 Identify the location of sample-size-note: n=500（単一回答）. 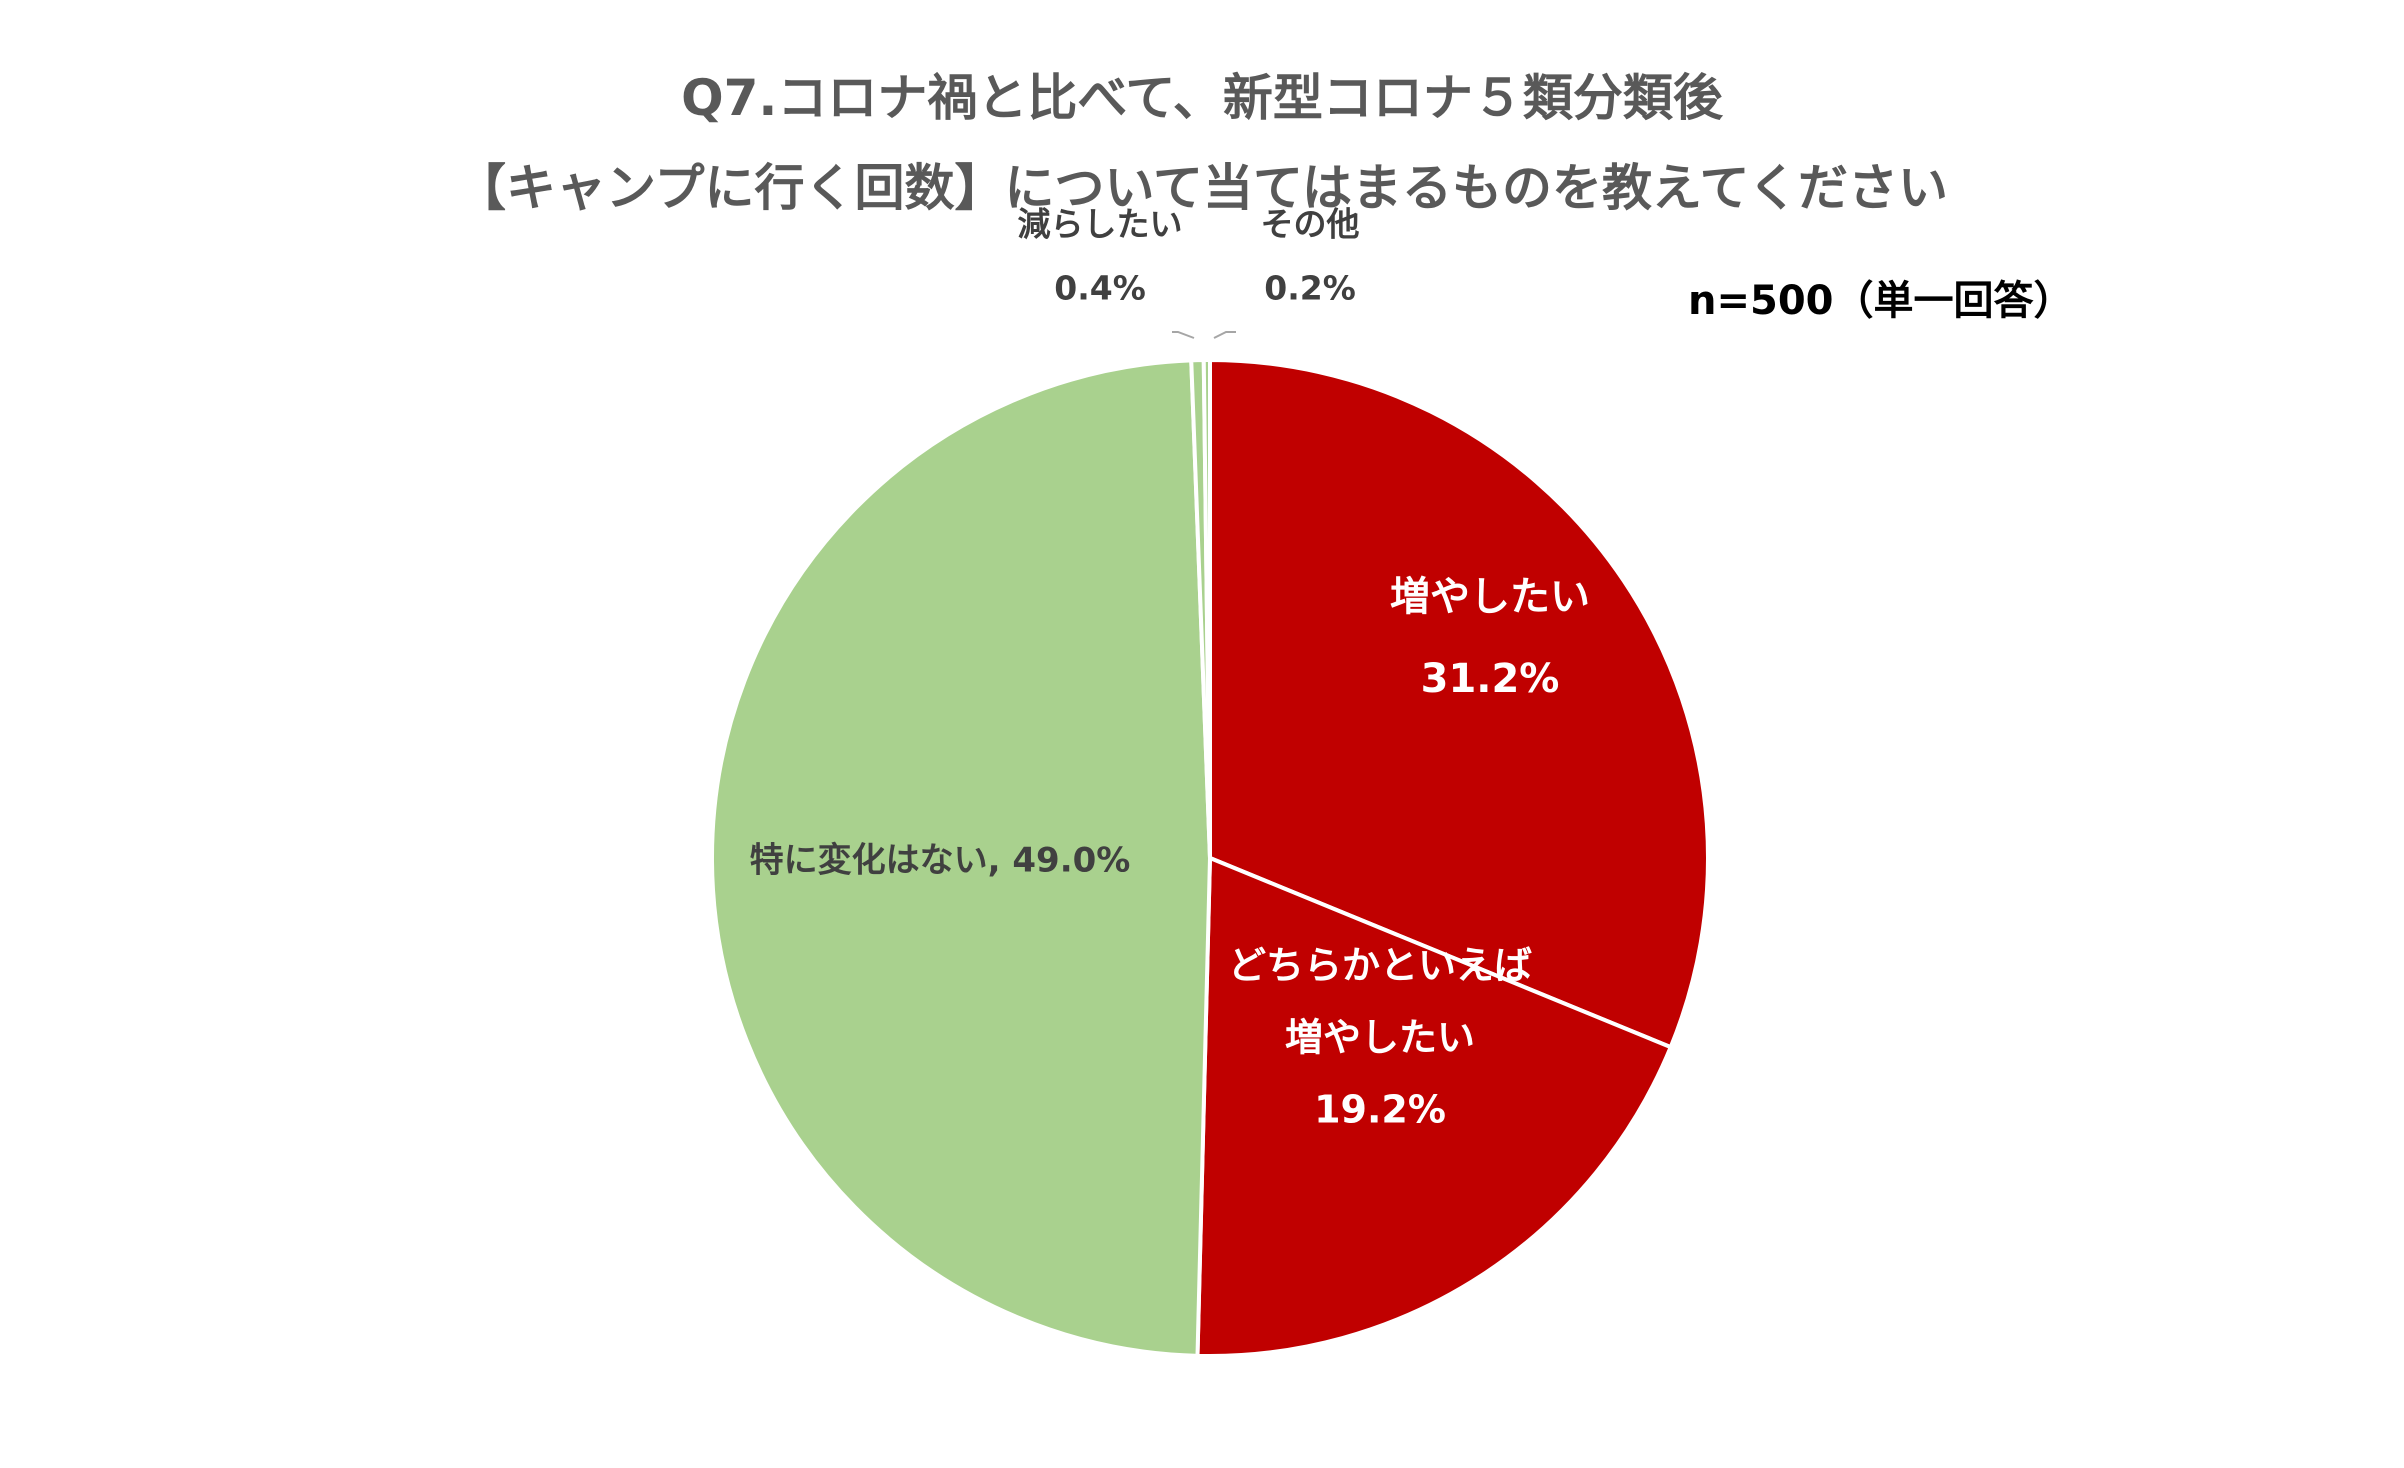
(1881, 301).